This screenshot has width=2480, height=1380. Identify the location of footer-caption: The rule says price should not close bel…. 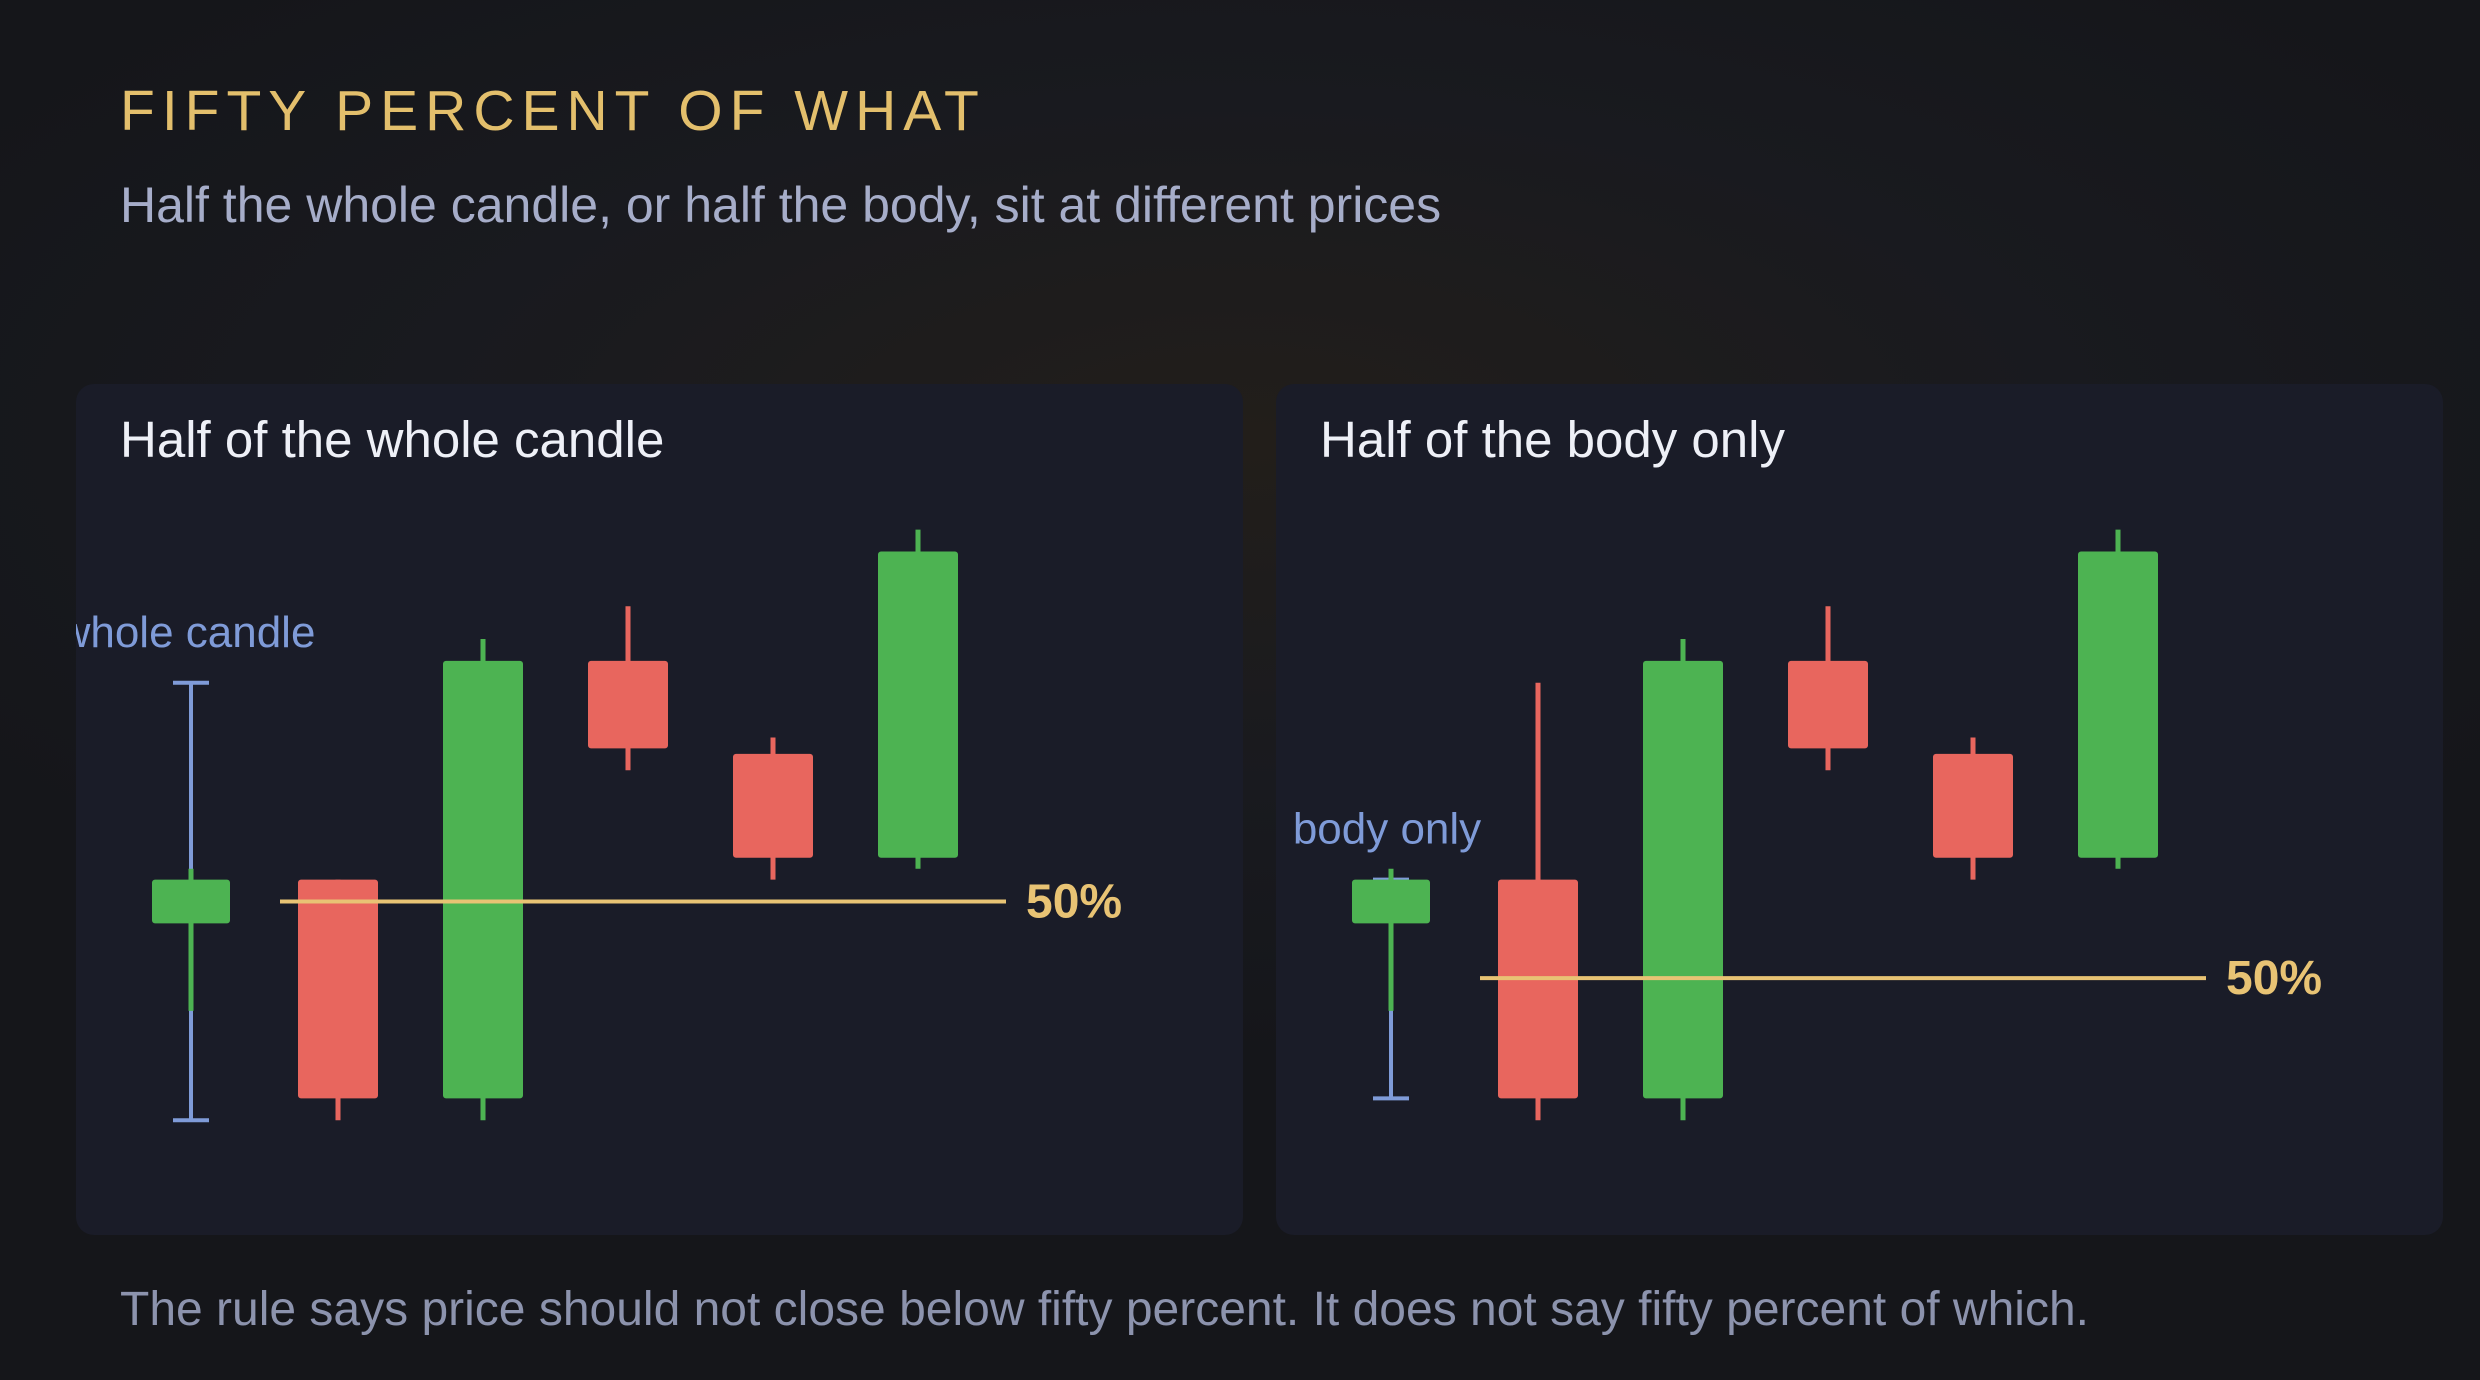
(1104, 1309).